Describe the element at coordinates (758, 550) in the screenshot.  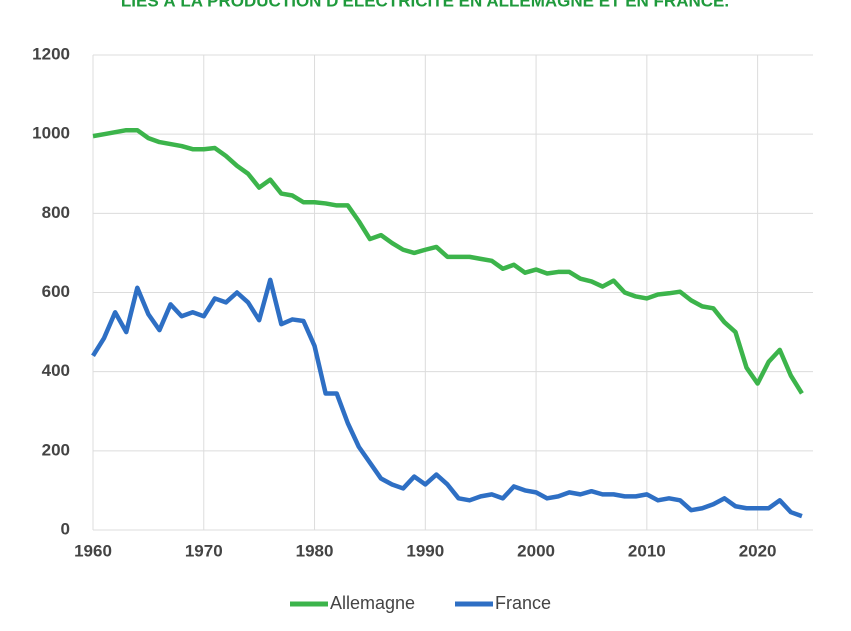
I see `x-tick-label: 2020` at that location.